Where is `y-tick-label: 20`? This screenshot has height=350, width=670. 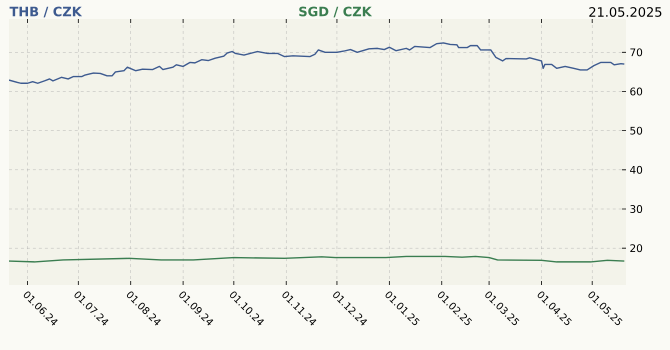 y-tick-label: 20 is located at coordinates (636, 248).